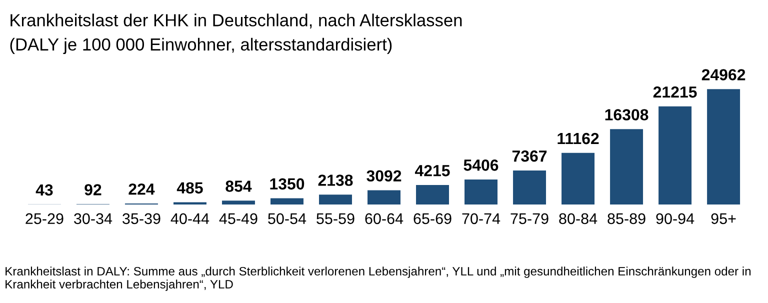  What do you see at coordinates (529, 218) in the screenshot?
I see `x-tick-label: 75-79` at bounding box center [529, 218].